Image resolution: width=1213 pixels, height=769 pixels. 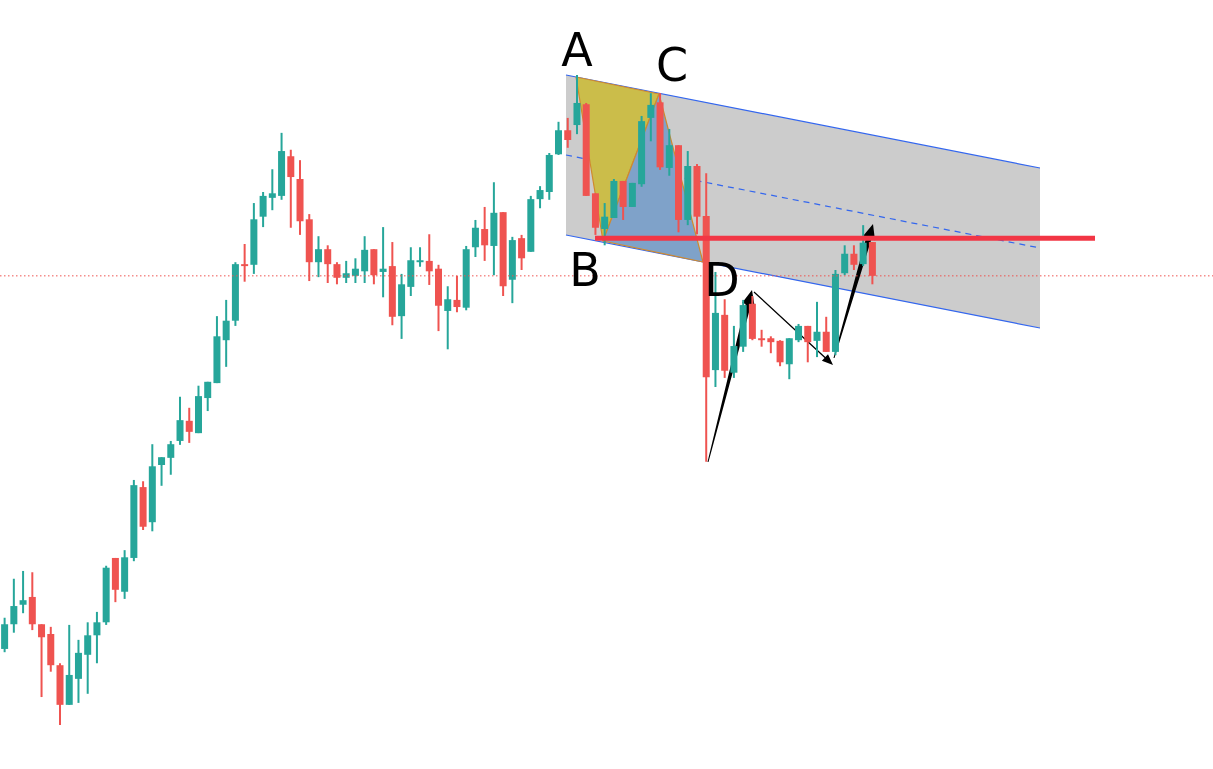 What do you see at coordinates (672, 65) in the screenshot?
I see `annotation: C` at bounding box center [672, 65].